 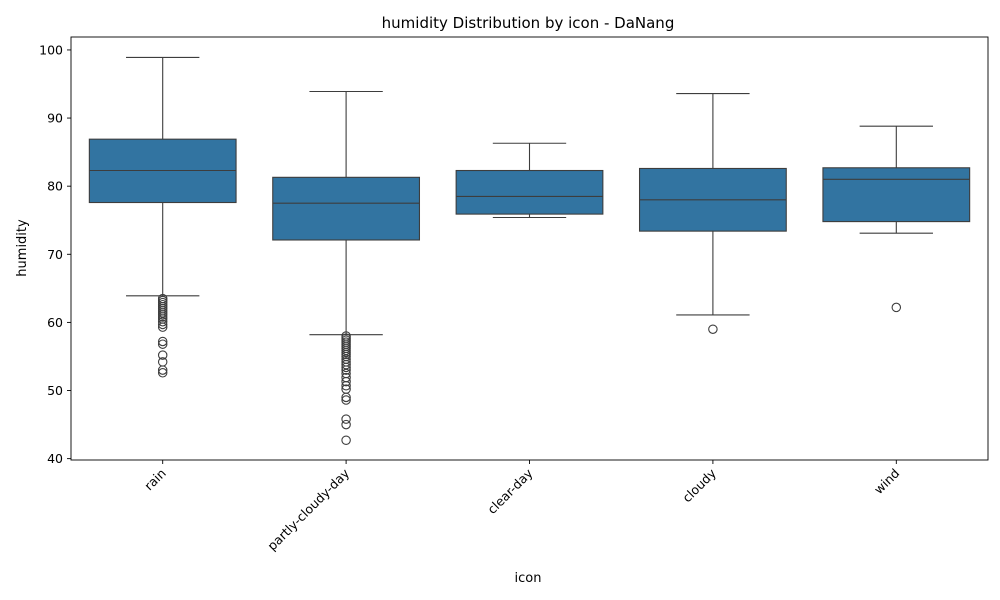 What do you see at coordinates (510, 491) in the screenshot?
I see `x-tick-label: clear-day` at bounding box center [510, 491].